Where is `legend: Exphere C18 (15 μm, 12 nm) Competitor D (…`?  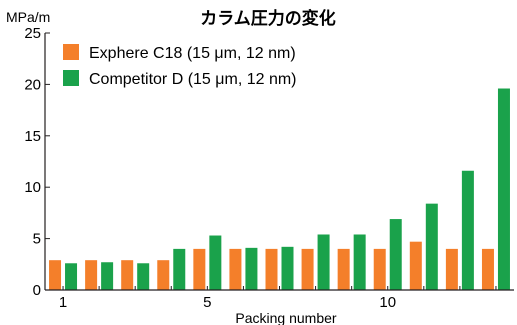
legend: Exphere C18 (15 μm, 12 nm) Competitor D (… is located at coordinates (180, 66).